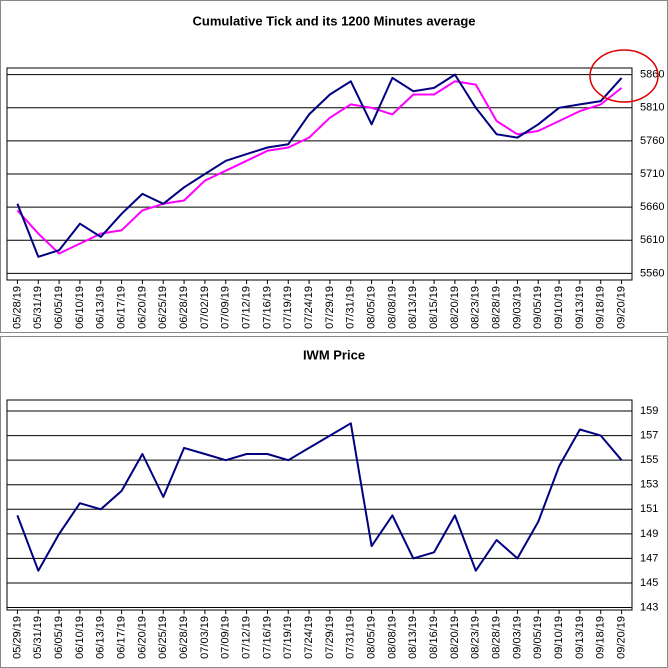 This screenshot has width=668, height=668. Describe the element at coordinates (652, 174) in the screenshot. I see `y-tick-label: 5710` at that location.